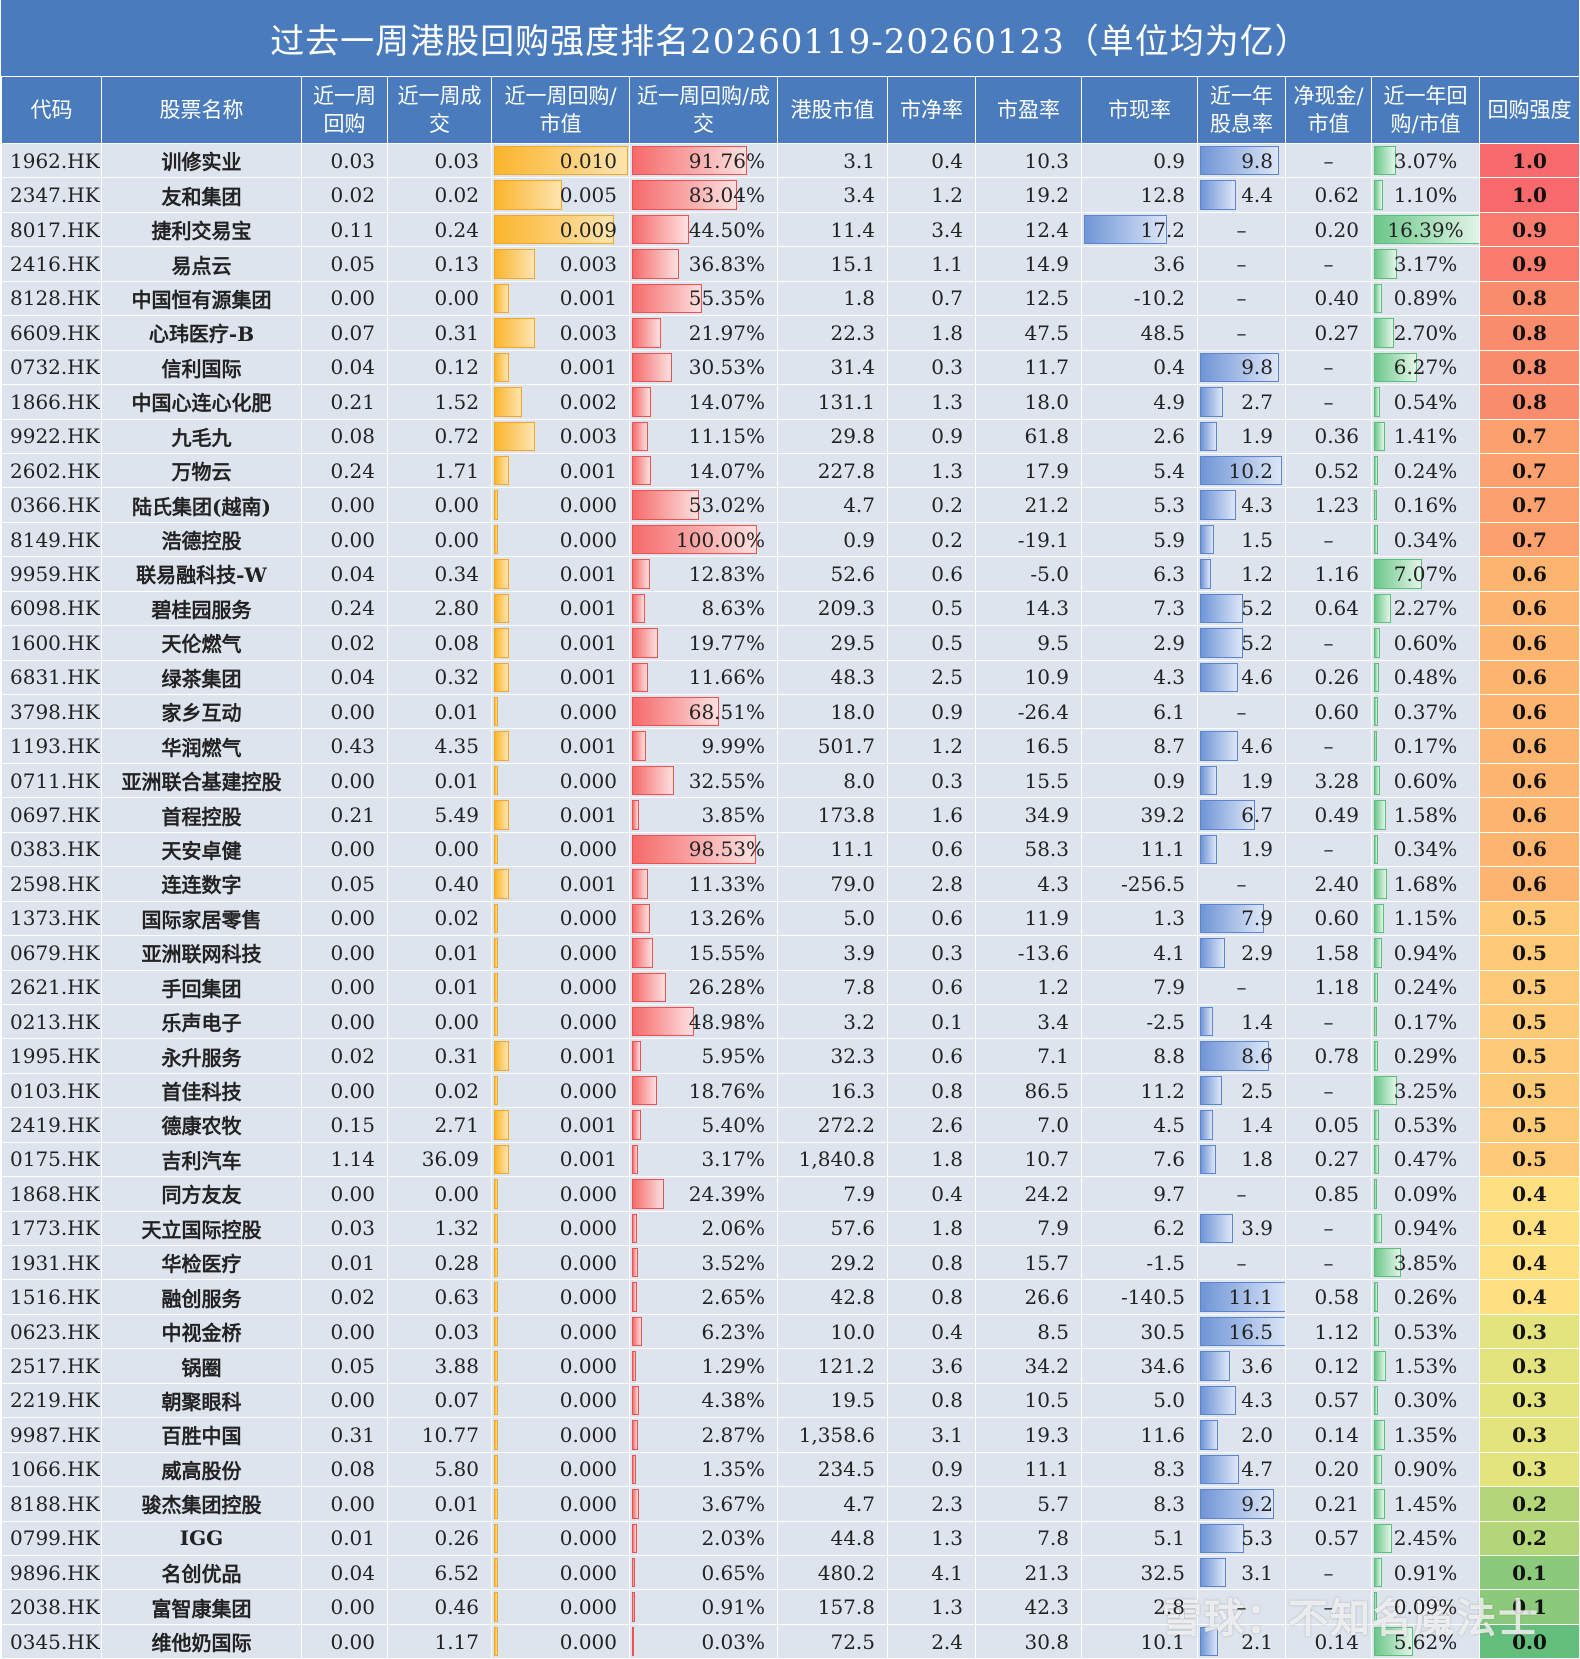  Describe the element at coordinates (51, 110) in the screenshot. I see `col-header-code: 代码` at that location.